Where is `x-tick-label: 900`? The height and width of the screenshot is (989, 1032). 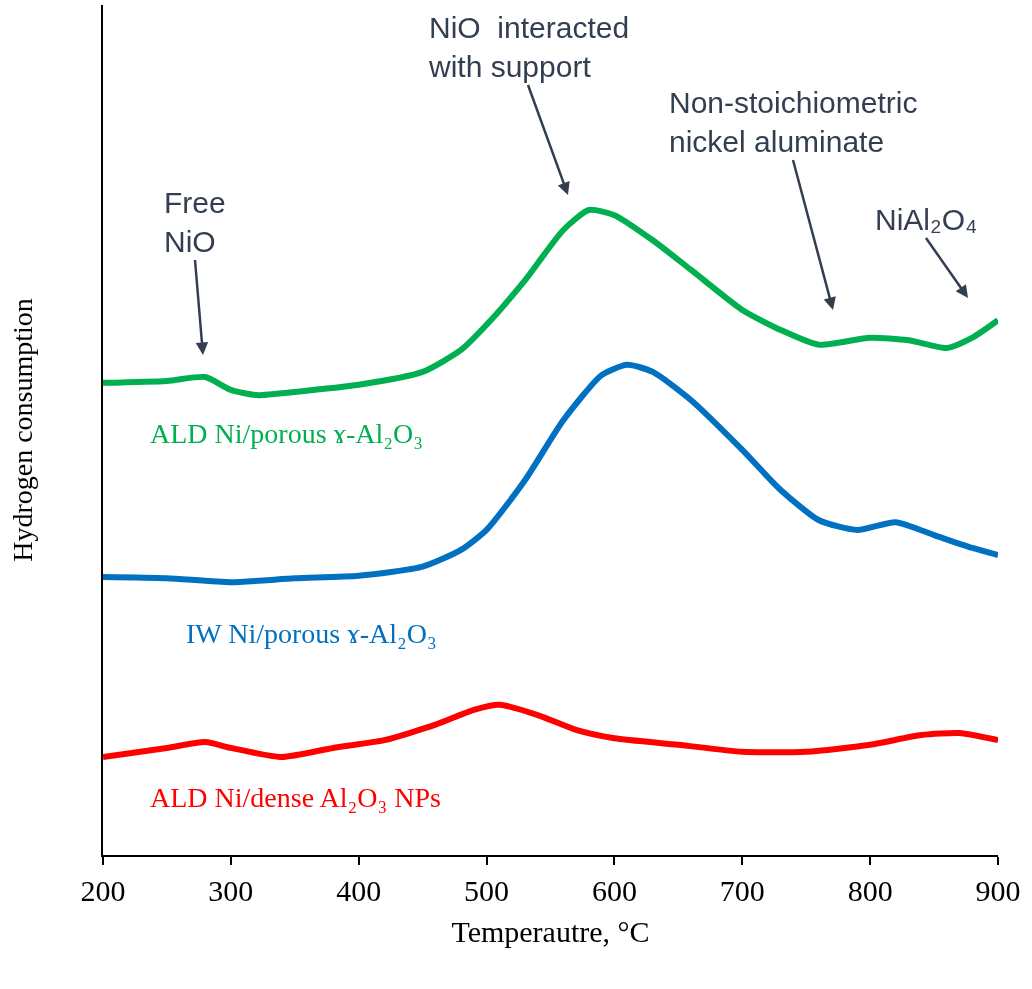
x-tick-label: 900 is located at coordinates (998, 890).